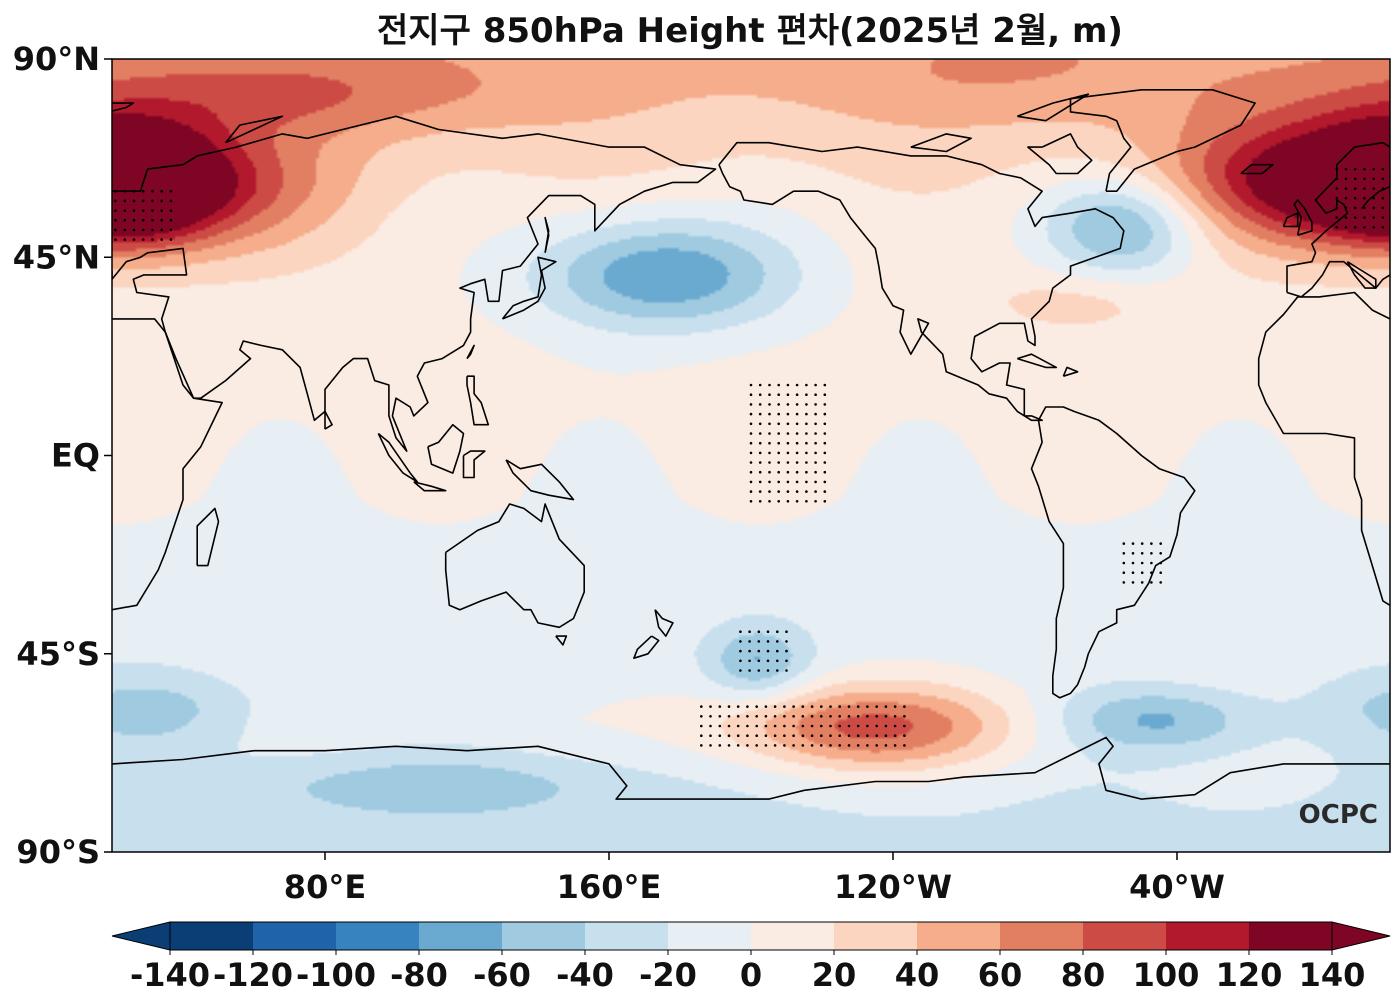 The height and width of the screenshot is (1008, 1400). I want to click on latitude-ticks: 90°N 45°N EQ 45°S 90°S, so click(62, 455).